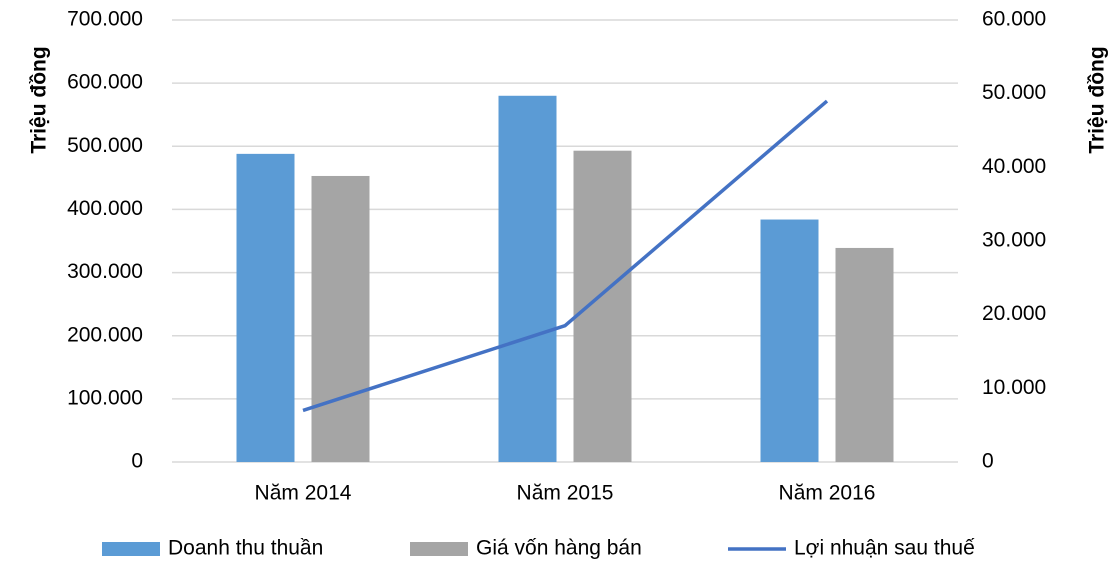  Describe the element at coordinates (303, 493) in the screenshot. I see `x-tick-label: Năm 2014` at that location.